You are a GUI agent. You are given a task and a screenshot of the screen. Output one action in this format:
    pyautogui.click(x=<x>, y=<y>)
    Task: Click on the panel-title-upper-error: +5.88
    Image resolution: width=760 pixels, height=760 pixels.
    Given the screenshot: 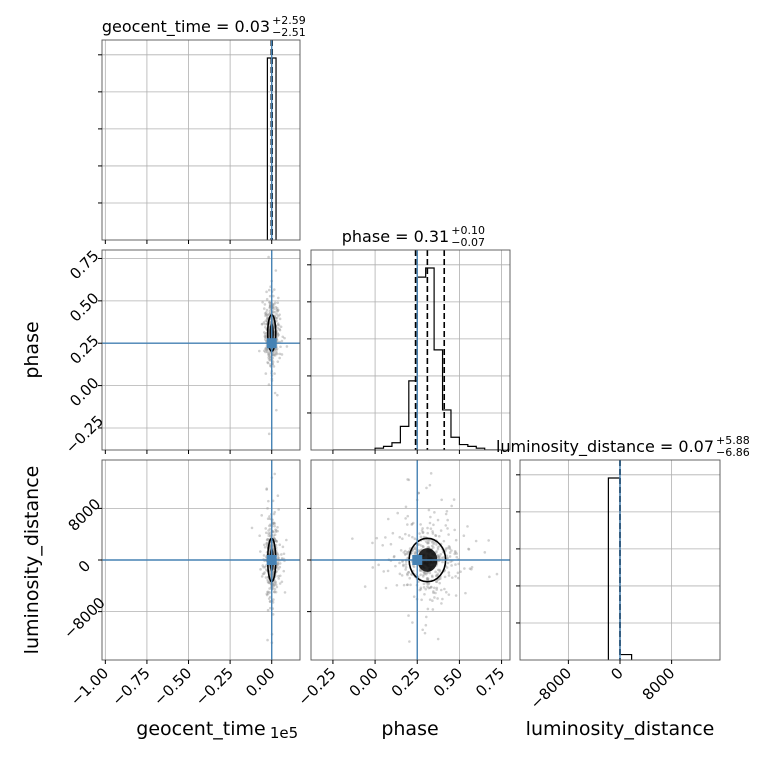 What is the action you would take?
    pyautogui.click(x=733, y=440)
    